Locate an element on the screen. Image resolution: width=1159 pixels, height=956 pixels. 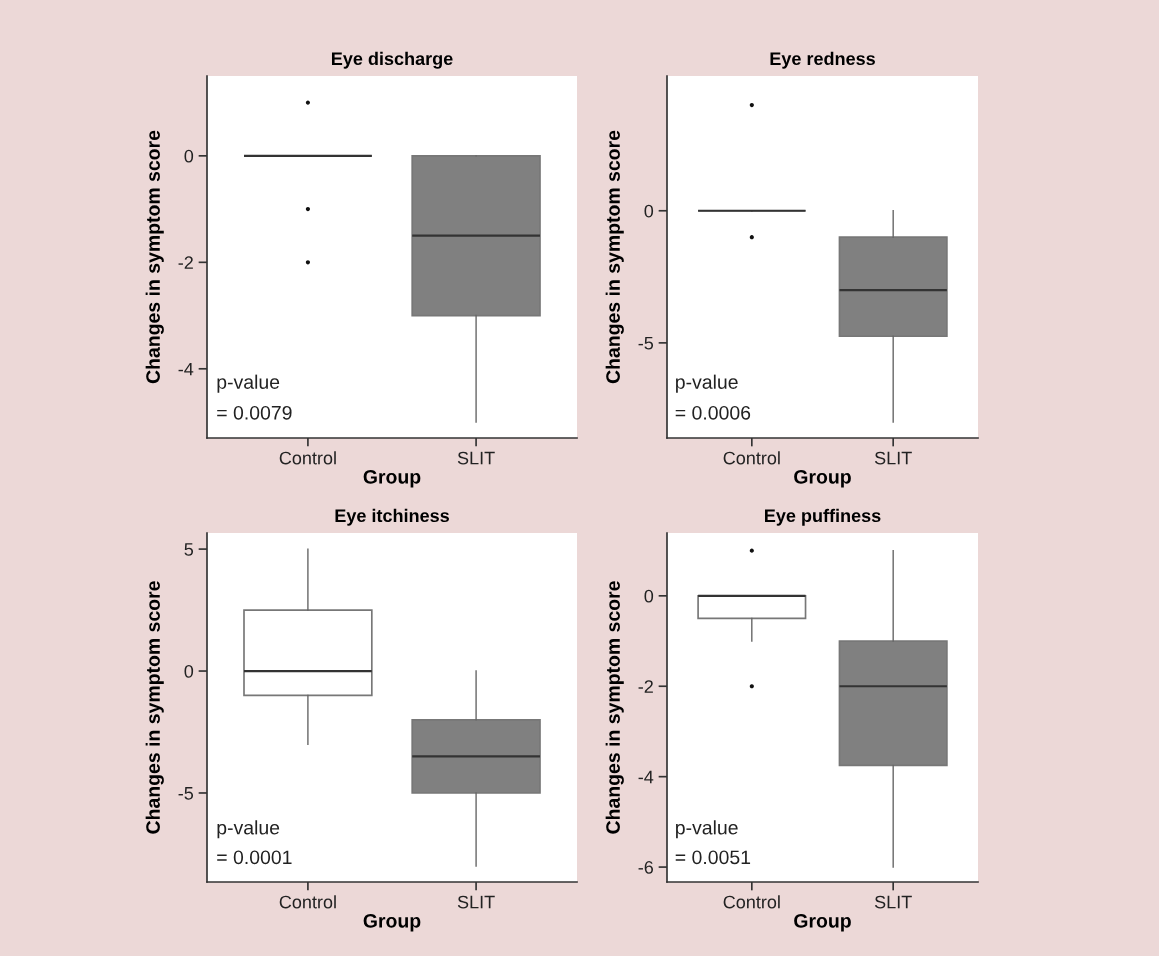
chart-title: Eye redness is located at coordinates (822, 60).